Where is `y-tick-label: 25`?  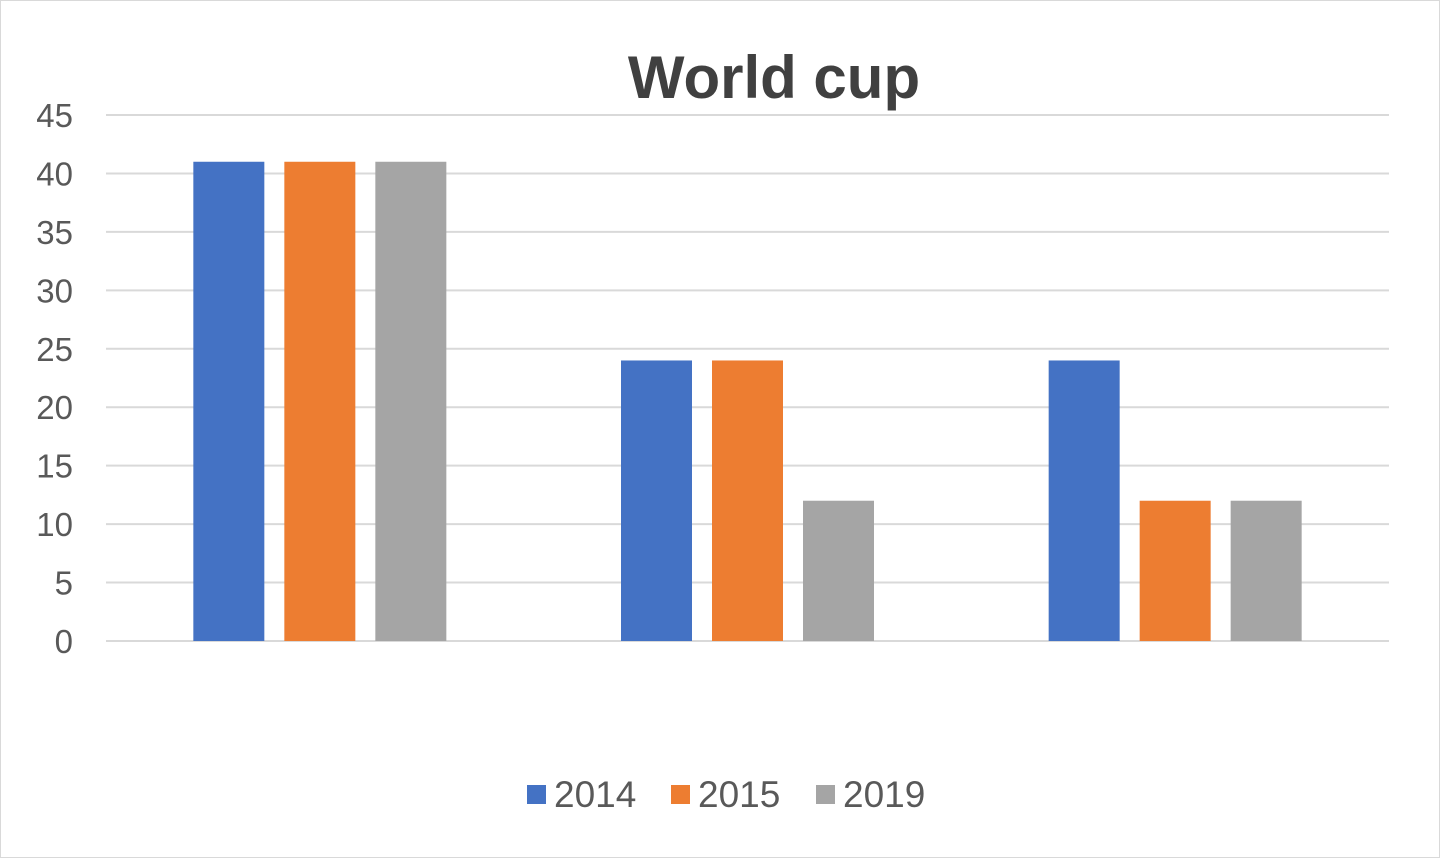 y-tick-label: 25 is located at coordinates (54, 349).